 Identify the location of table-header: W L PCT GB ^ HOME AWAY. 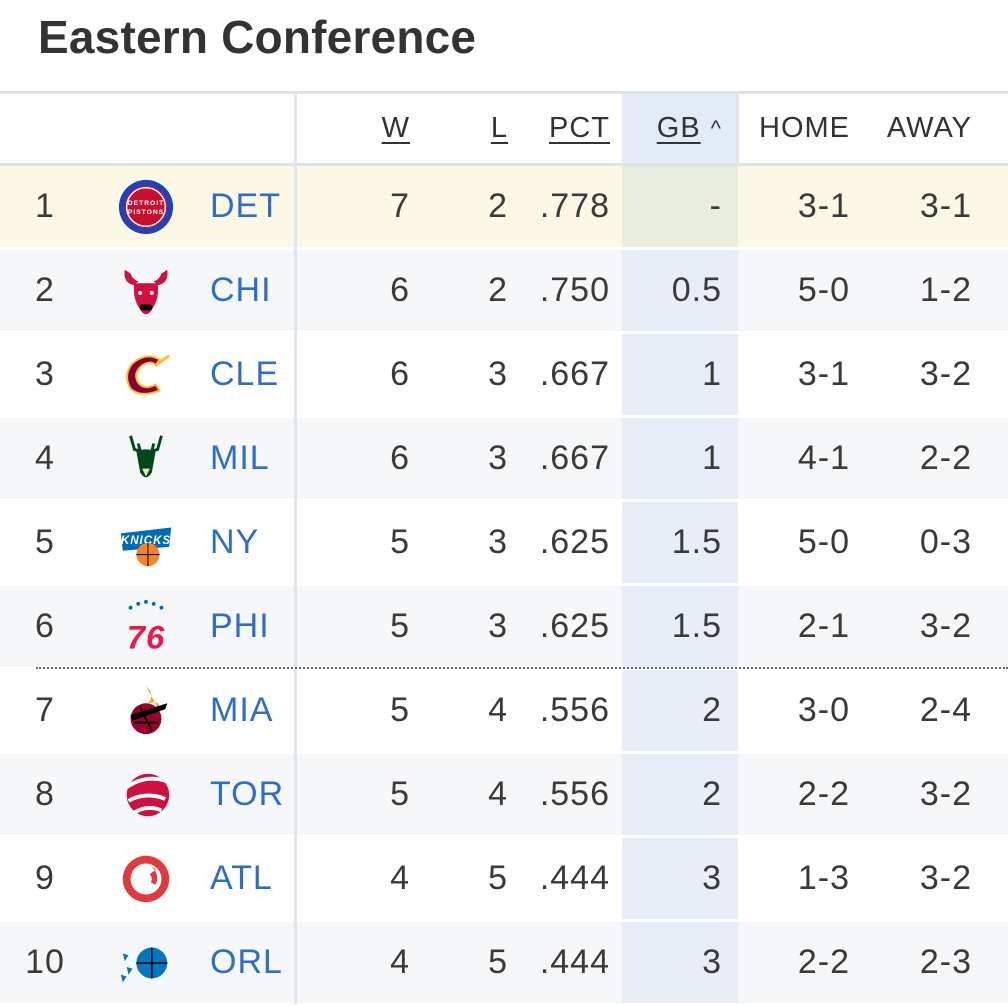
(504, 130).